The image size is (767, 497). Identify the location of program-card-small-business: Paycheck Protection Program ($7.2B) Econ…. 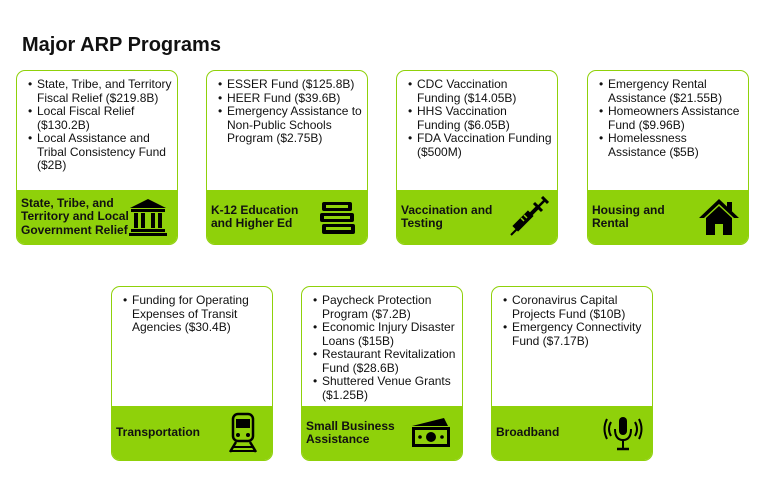
(382, 373).